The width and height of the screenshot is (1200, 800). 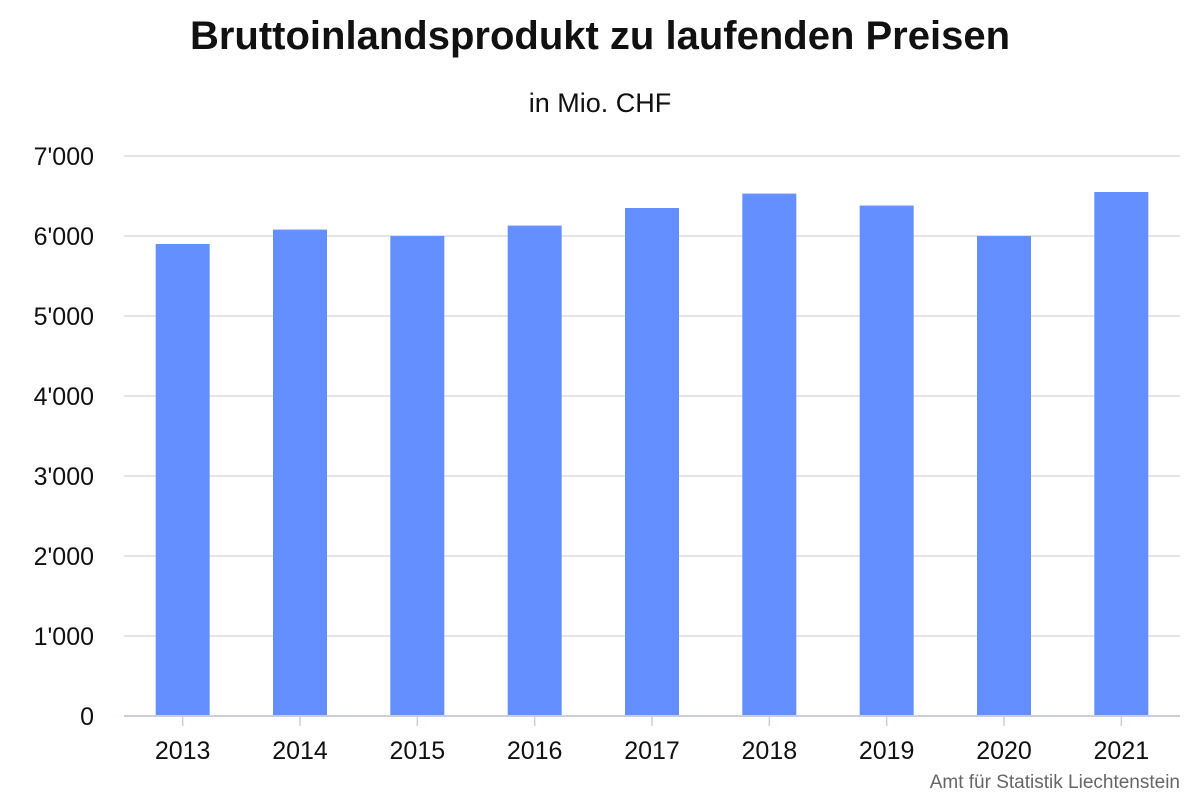 I want to click on bar-2019, so click(x=886, y=460).